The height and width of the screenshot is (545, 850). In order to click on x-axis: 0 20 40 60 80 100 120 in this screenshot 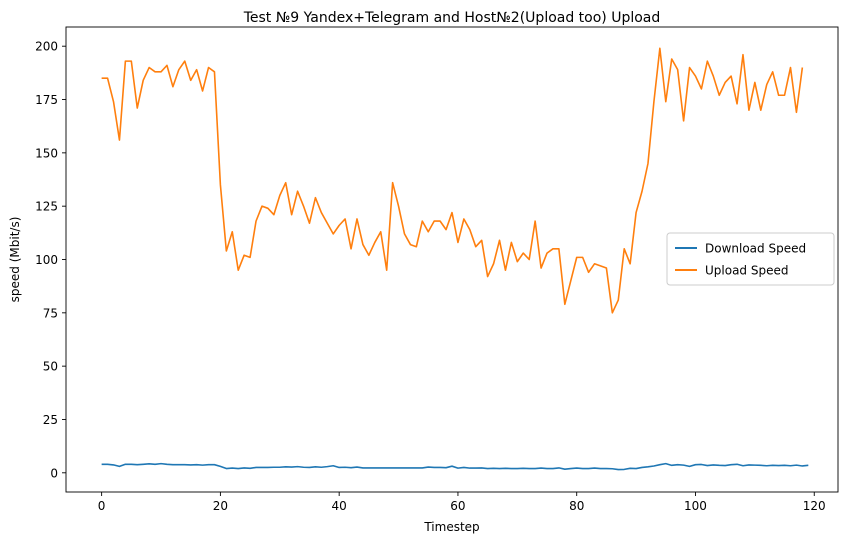, I will do `click(462, 502)`.